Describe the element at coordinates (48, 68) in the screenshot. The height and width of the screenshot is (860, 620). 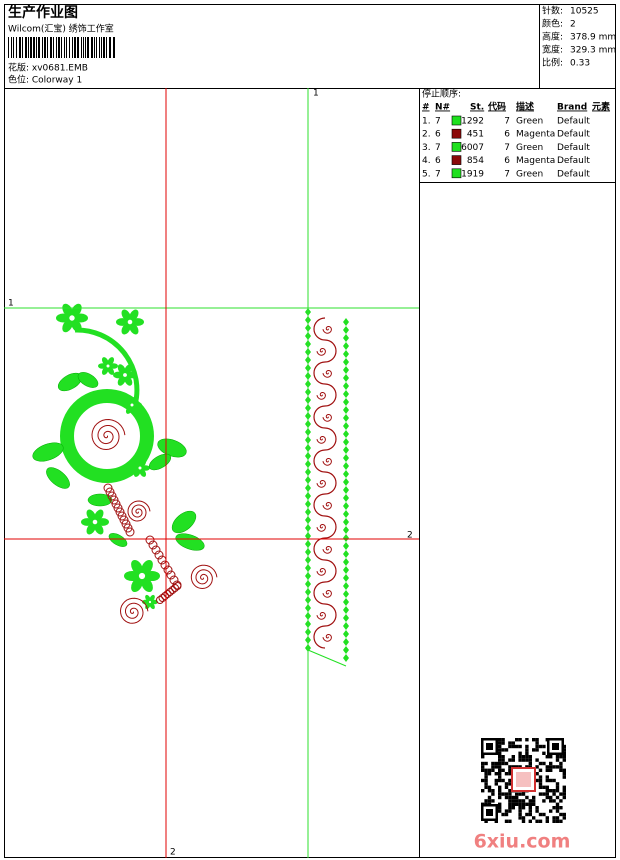
I see `design-file: 花版: xv0681.EMB` at that location.